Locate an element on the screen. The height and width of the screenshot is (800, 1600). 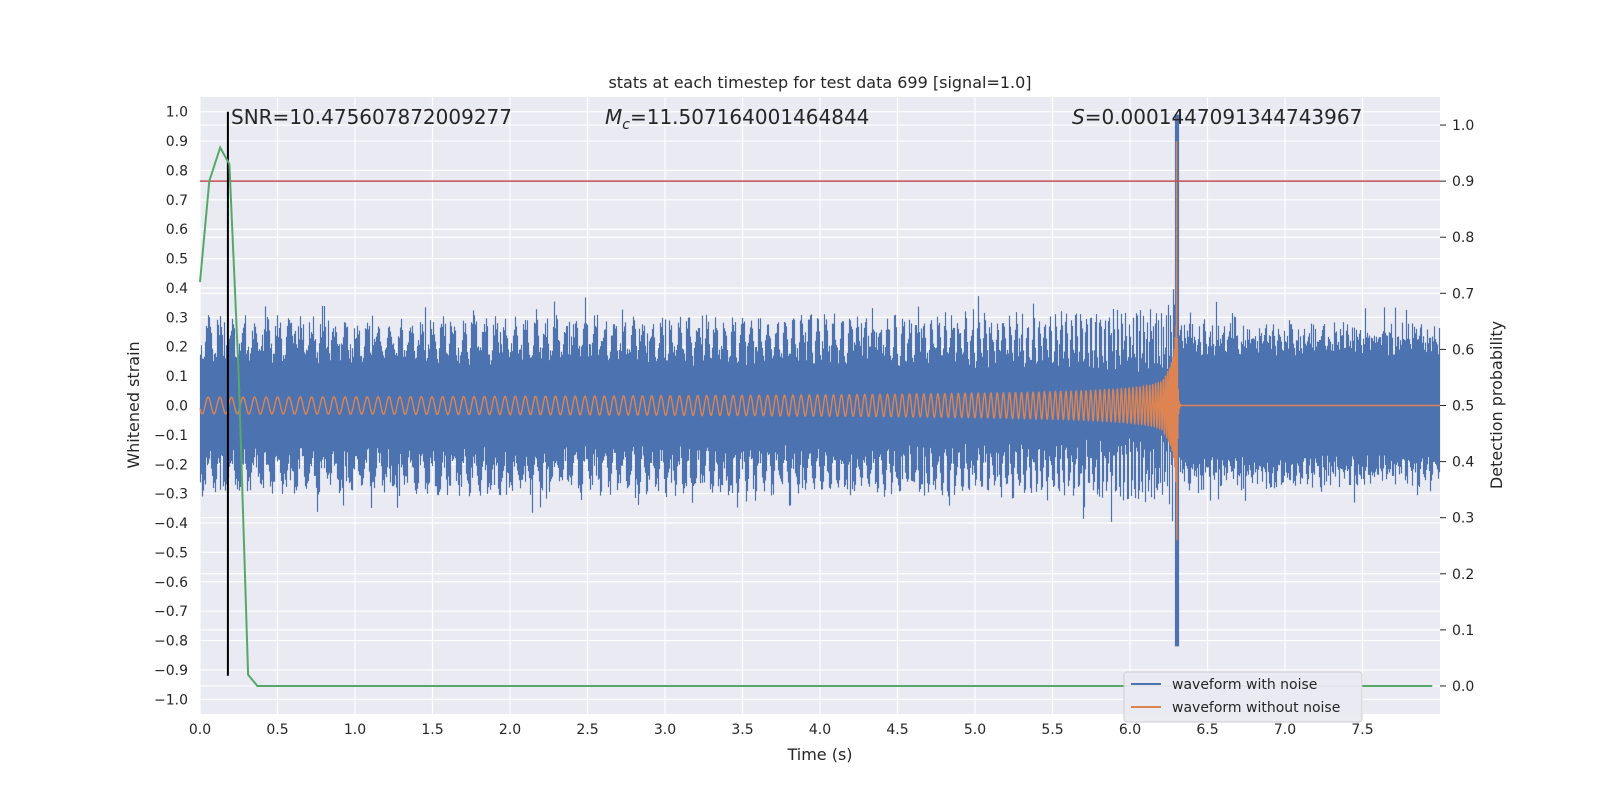
x-axis-label: Time (s) is located at coordinates (819, 754).